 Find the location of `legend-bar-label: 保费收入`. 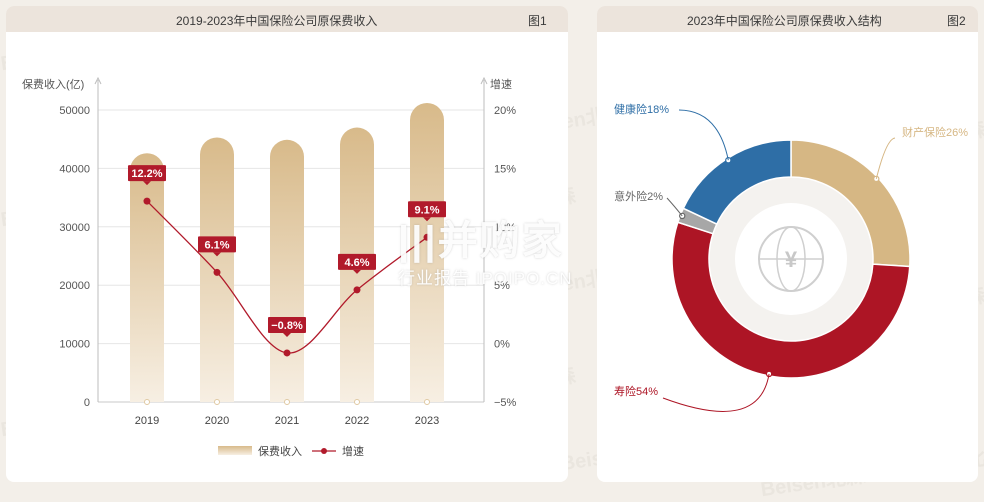

legend-bar-label: 保费收入 is located at coordinates (280, 451).